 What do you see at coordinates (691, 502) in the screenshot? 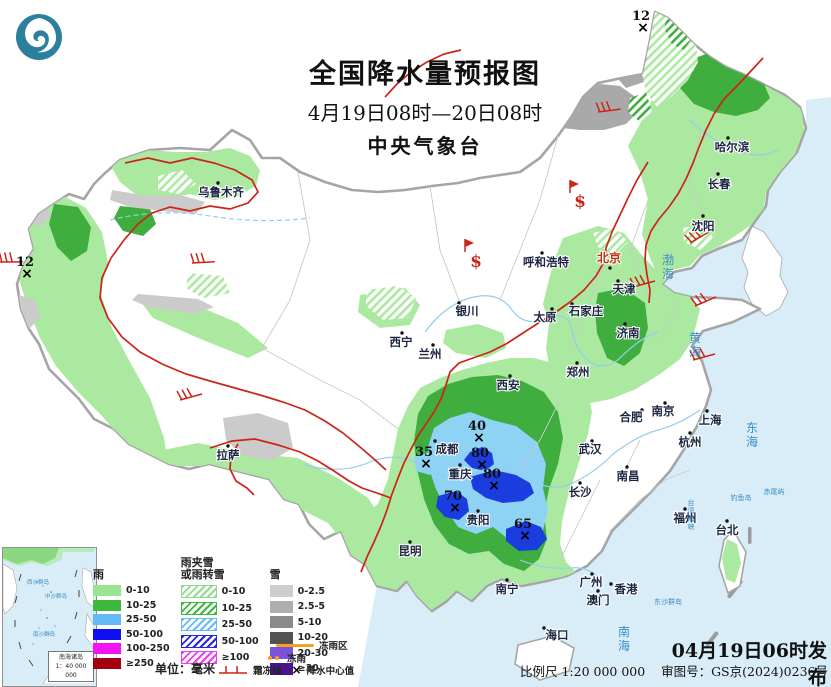
I see `island-label: 台` at bounding box center [691, 502].